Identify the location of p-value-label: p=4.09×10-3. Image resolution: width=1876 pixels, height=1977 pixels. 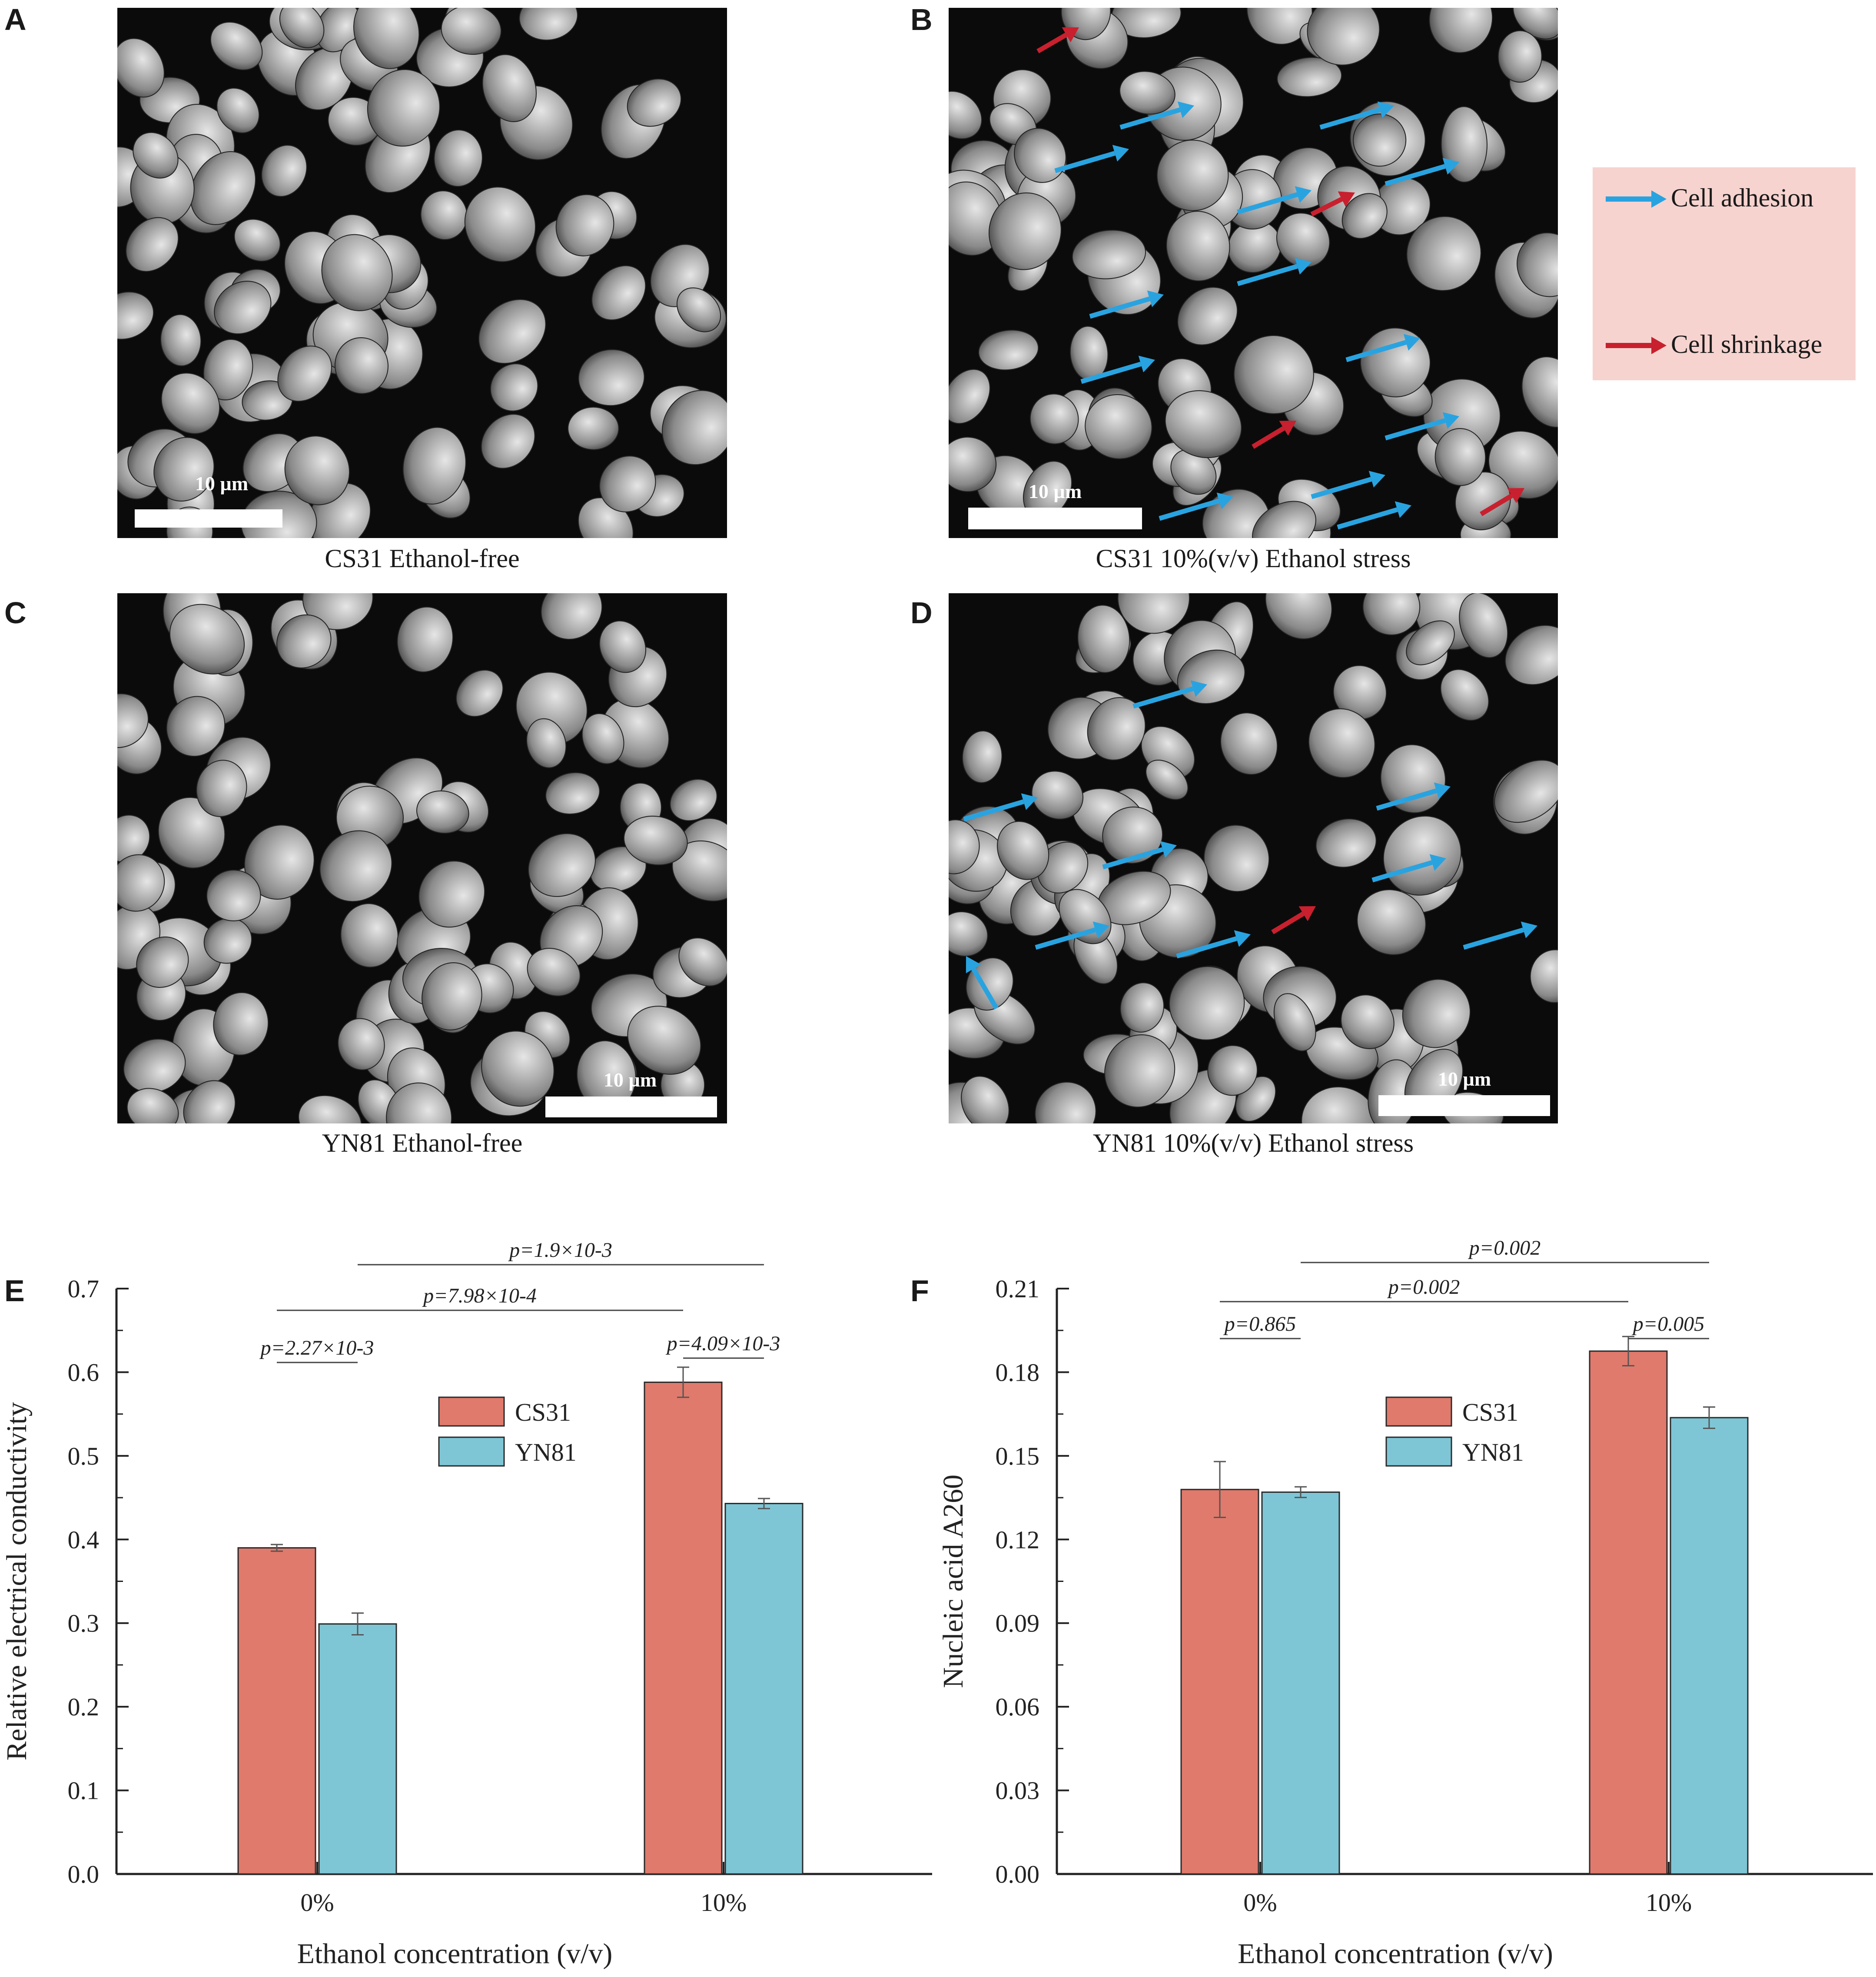
(723, 1343).